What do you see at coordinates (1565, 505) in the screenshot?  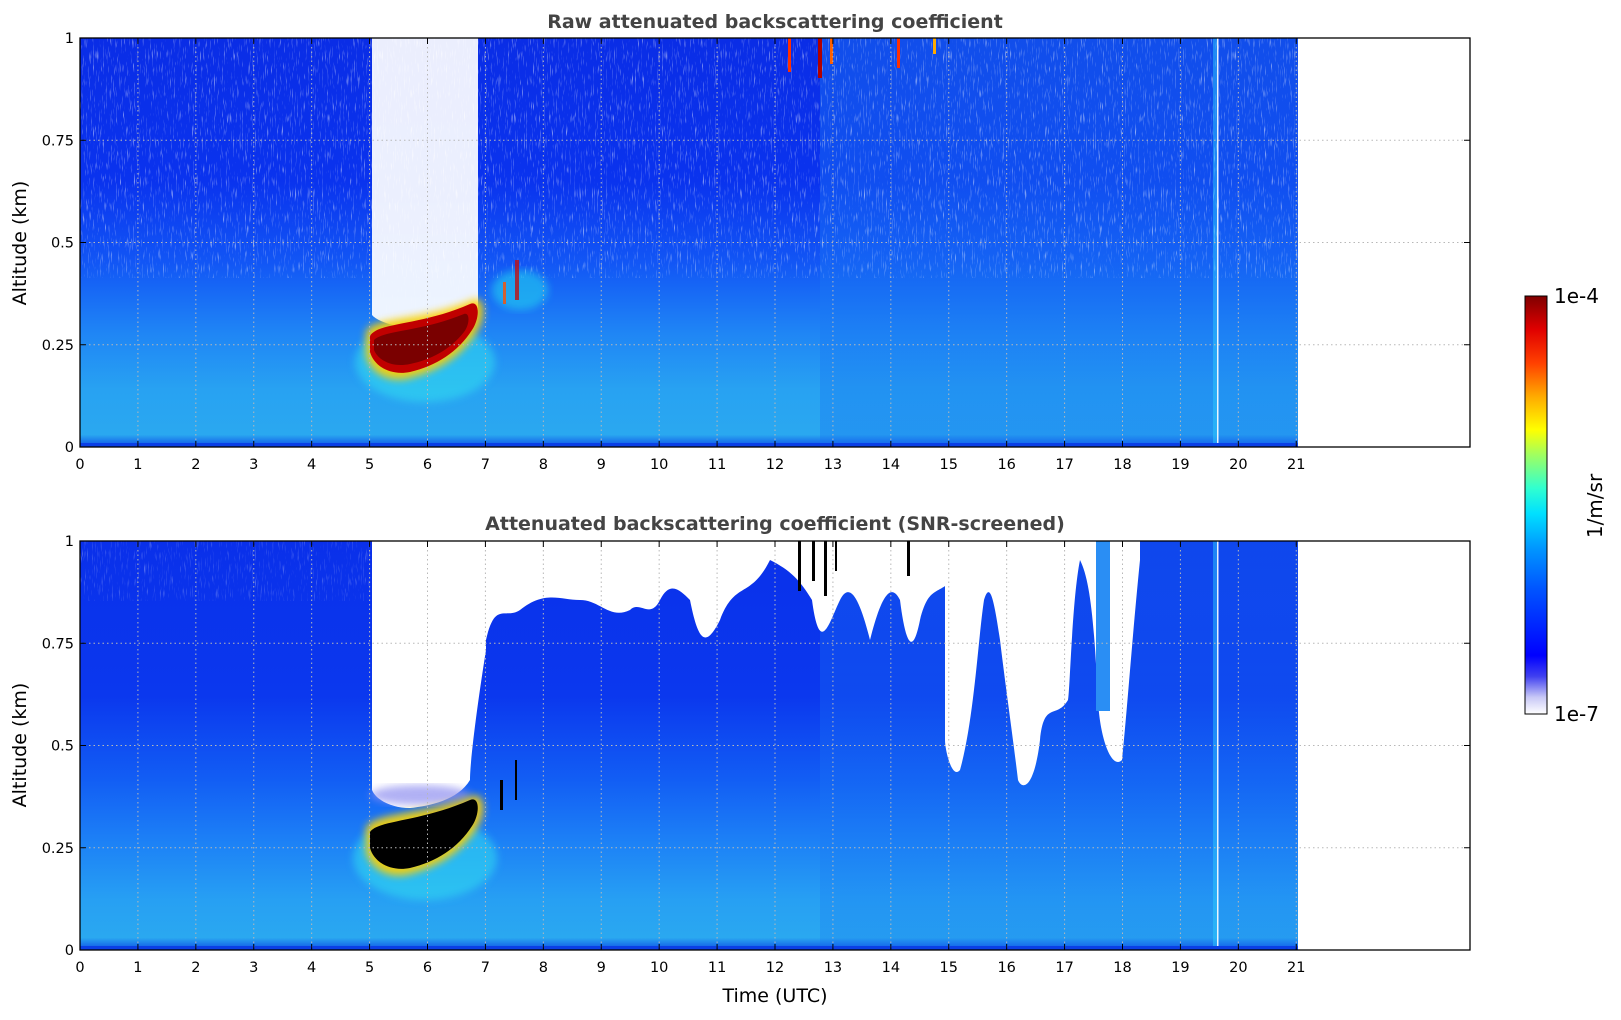 I see `colorbar: 1e-4 1e-7 1/m/sr` at bounding box center [1565, 505].